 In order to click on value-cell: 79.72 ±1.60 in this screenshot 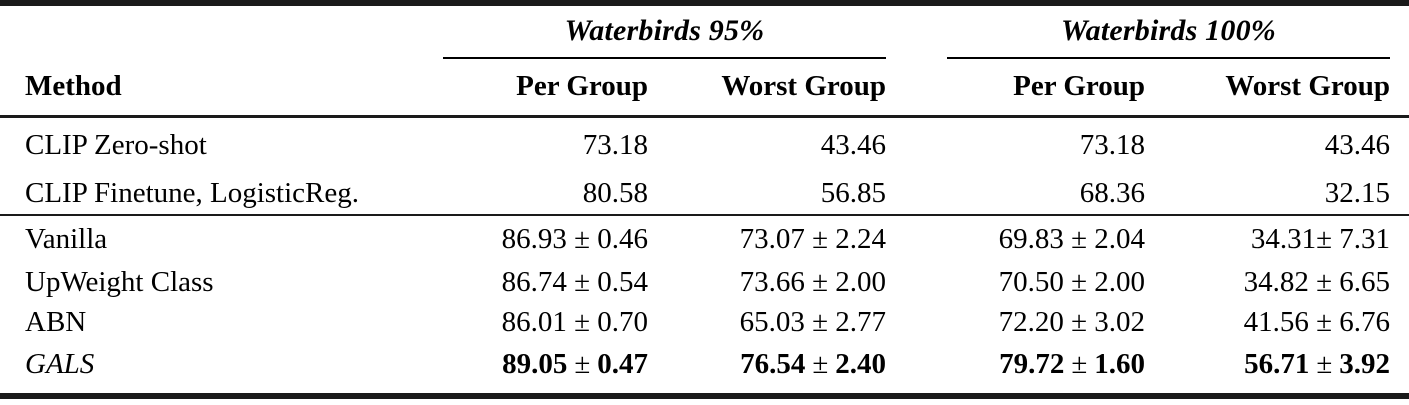, I will do `click(1046, 363)`.